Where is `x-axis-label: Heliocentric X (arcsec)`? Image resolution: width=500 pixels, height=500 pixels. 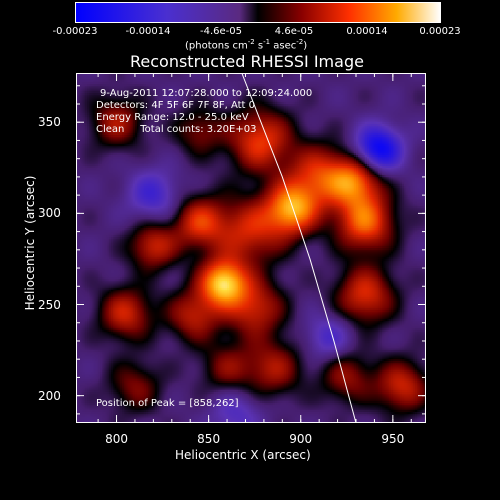
x-axis-label: Heliocentric X (arcsec) is located at coordinates (243, 455).